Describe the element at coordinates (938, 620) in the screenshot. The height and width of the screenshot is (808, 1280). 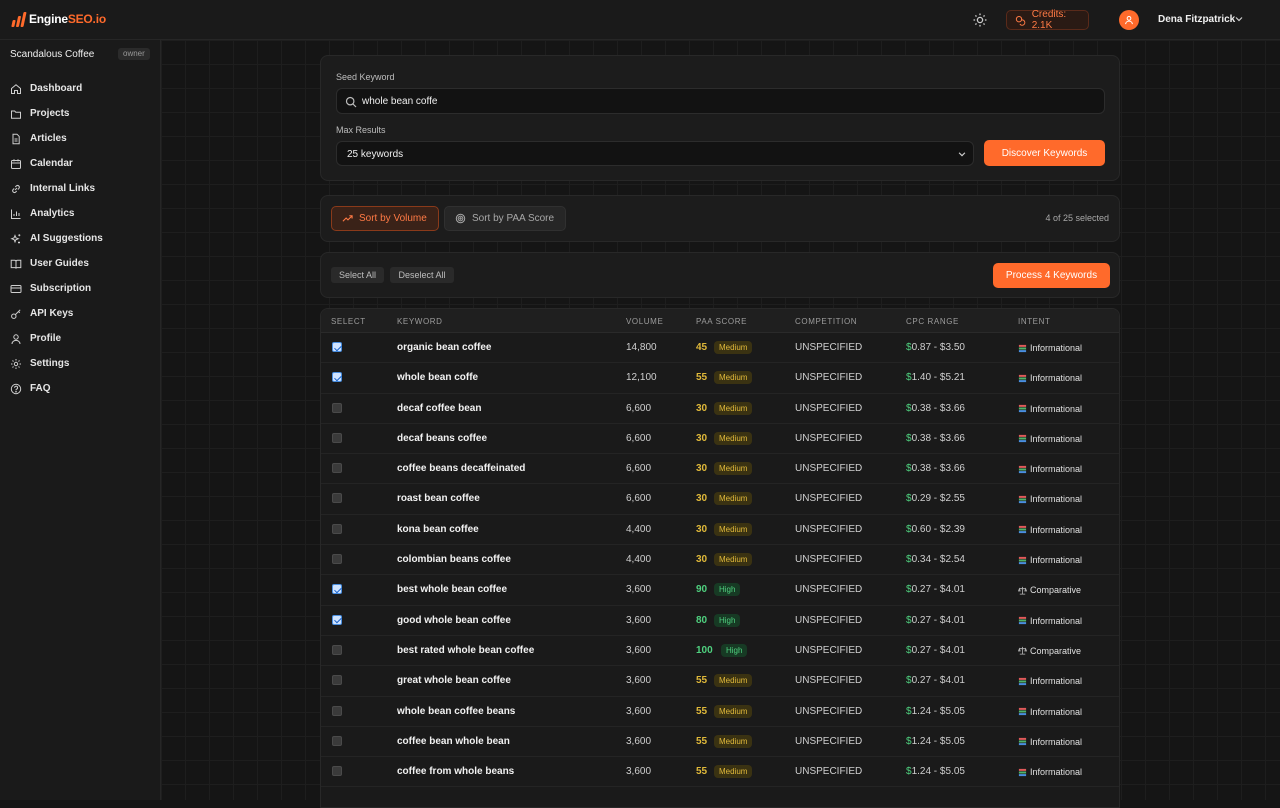
I see `cpc-range-value: 0.27 - $4.01` at that location.